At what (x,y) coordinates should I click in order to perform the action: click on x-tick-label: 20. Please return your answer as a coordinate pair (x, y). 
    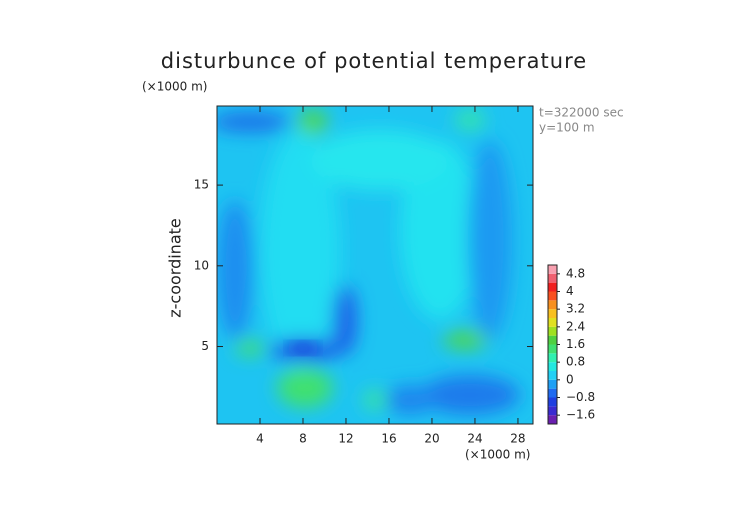
    Looking at the image, I should click on (431, 439).